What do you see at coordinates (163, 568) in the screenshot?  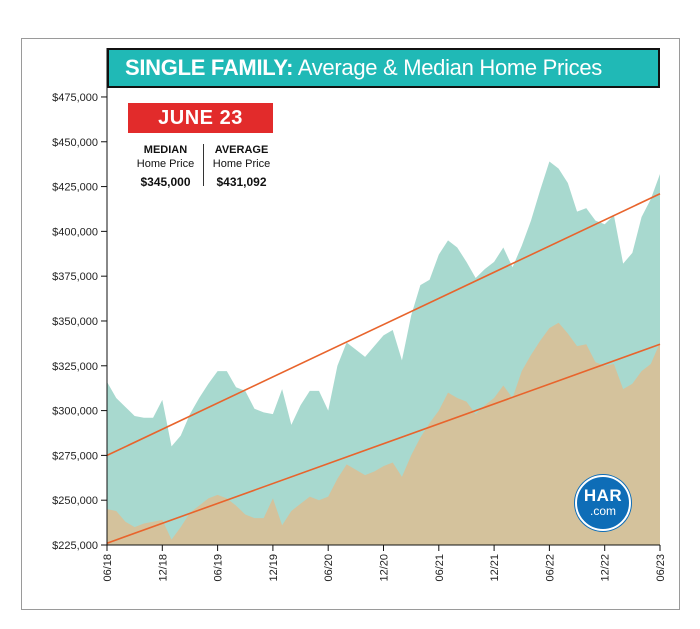 I see `x-tick-label: 12/18` at bounding box center [163, 568].